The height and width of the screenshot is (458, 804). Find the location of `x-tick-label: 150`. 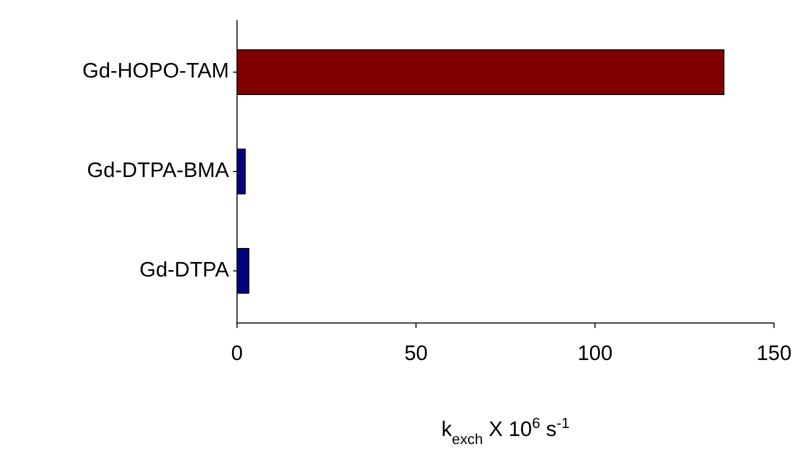

x-tick-label: 150 is located at coordinates (774, 353).